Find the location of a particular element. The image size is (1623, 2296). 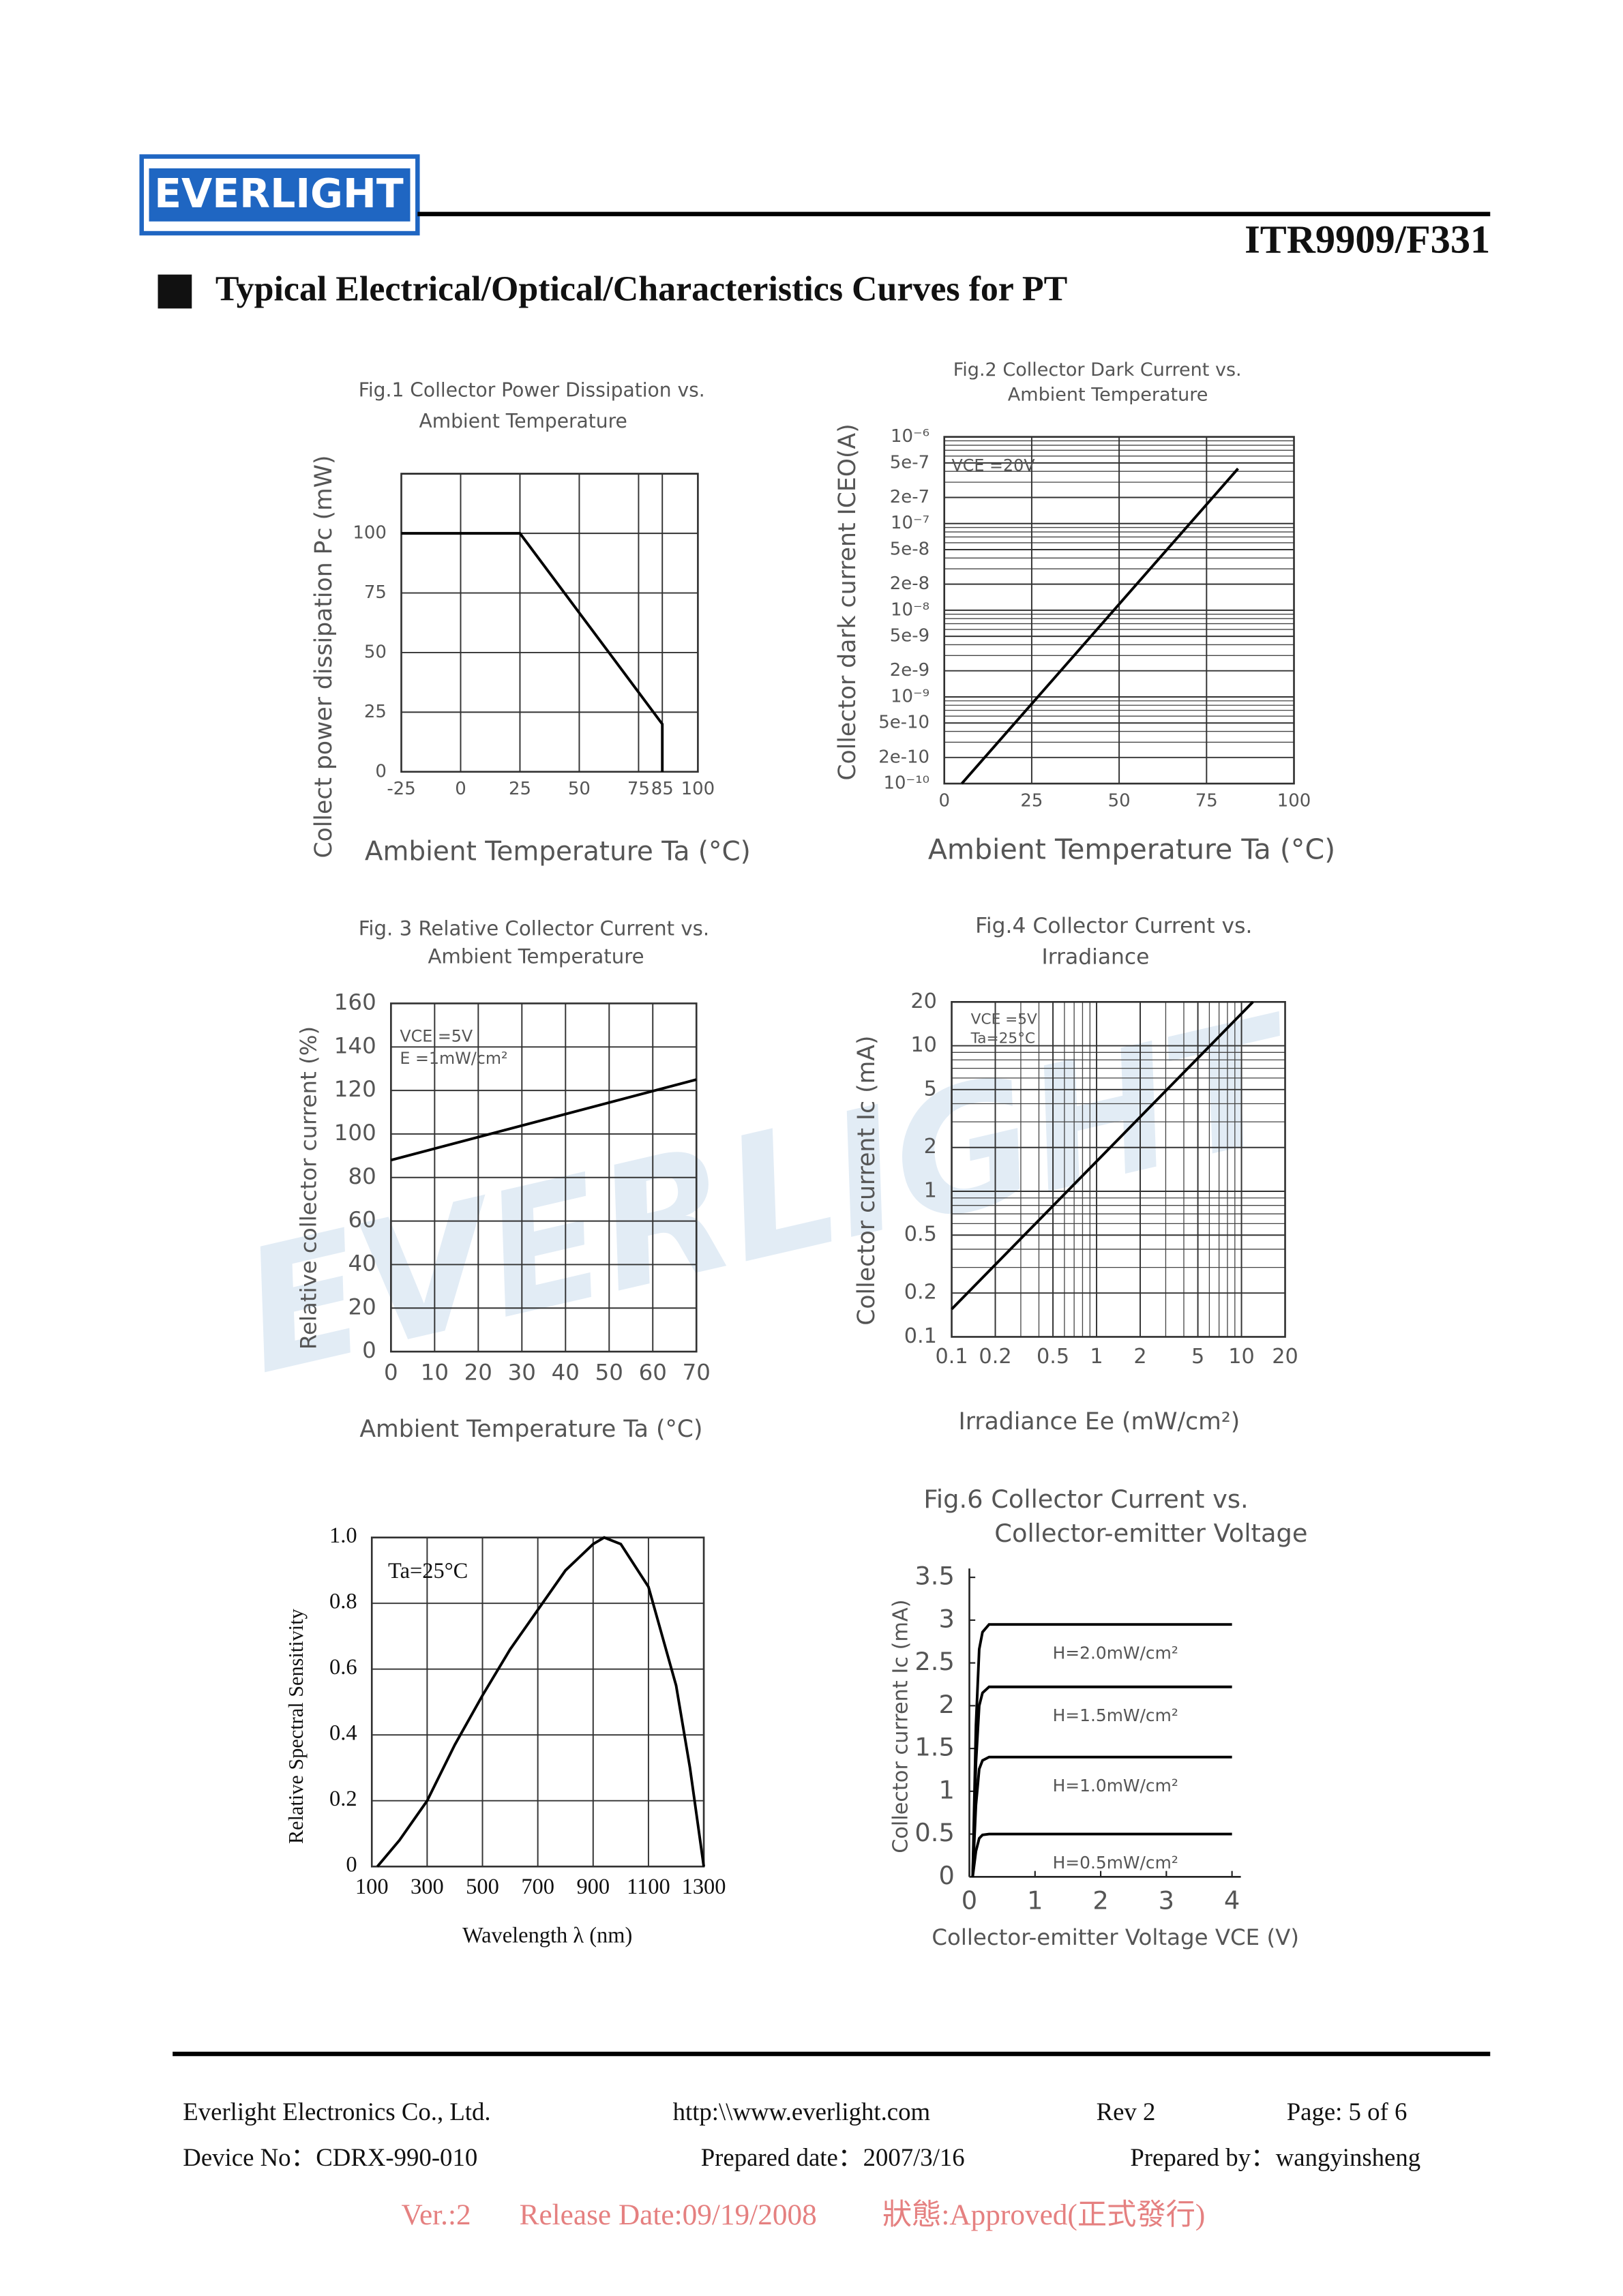

y-tick-label: 0.8 is located at coordinates (343, 1602).